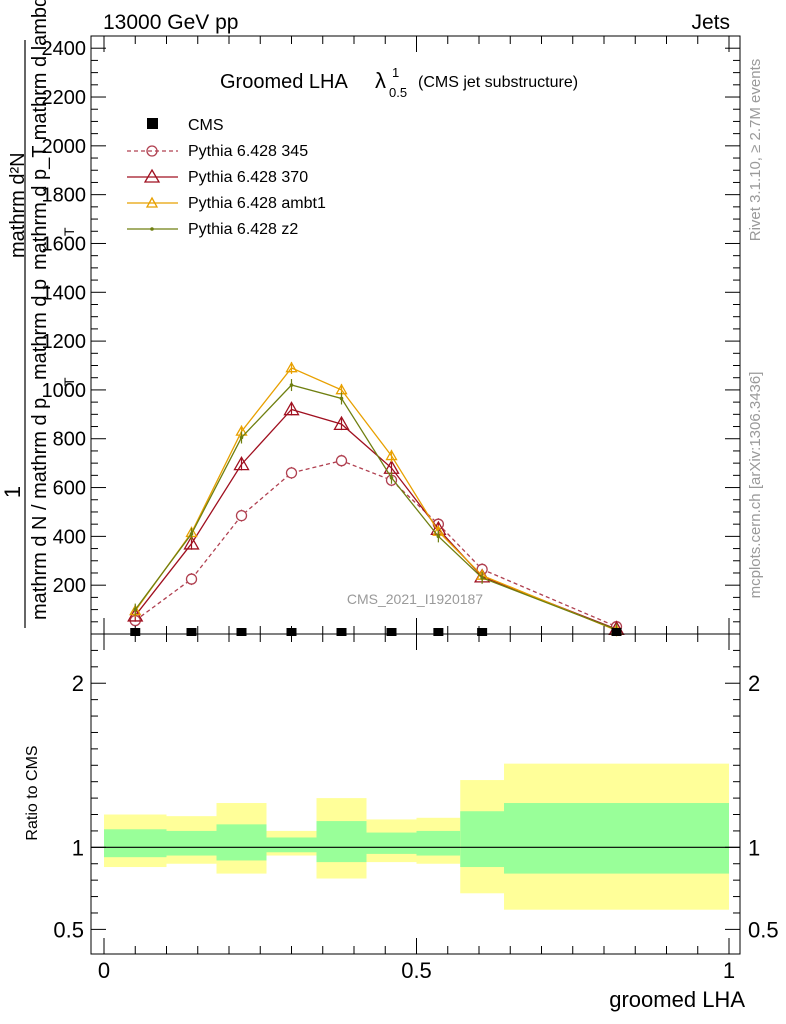 This screenshot has width=786, height=1024. I want to click on ylabel-sub-t2: T, so click(69, 231).